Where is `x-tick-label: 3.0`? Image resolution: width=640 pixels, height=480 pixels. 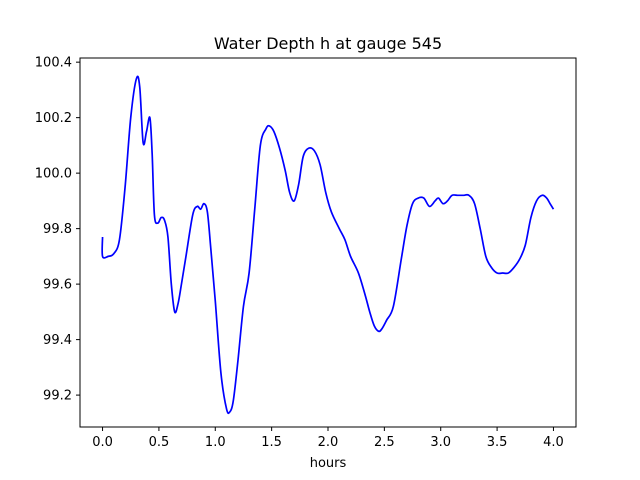
x-tick-label: 3.0 is located at coordinates (440, 442).